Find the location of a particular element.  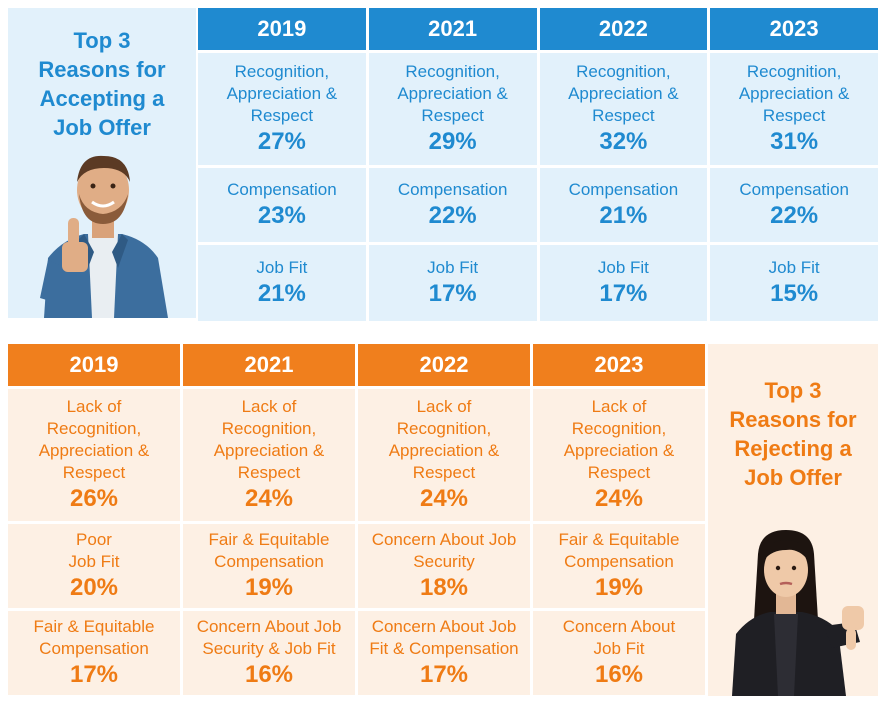

accepting-year-header: 2022 is located at coordinates (623, 29).